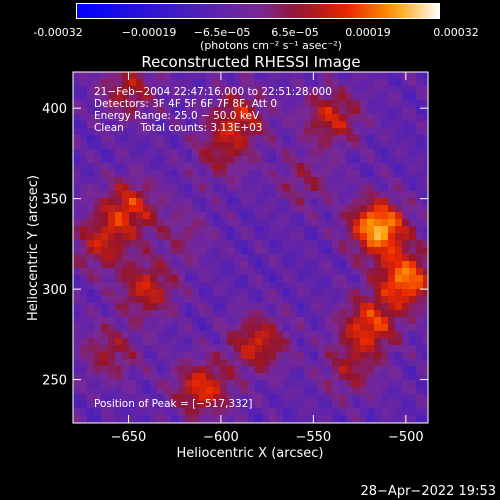  Describe the element at coordinates (368, 32) in the screenshot. I see `colorbar-tick-5: 0.00019` at that location.